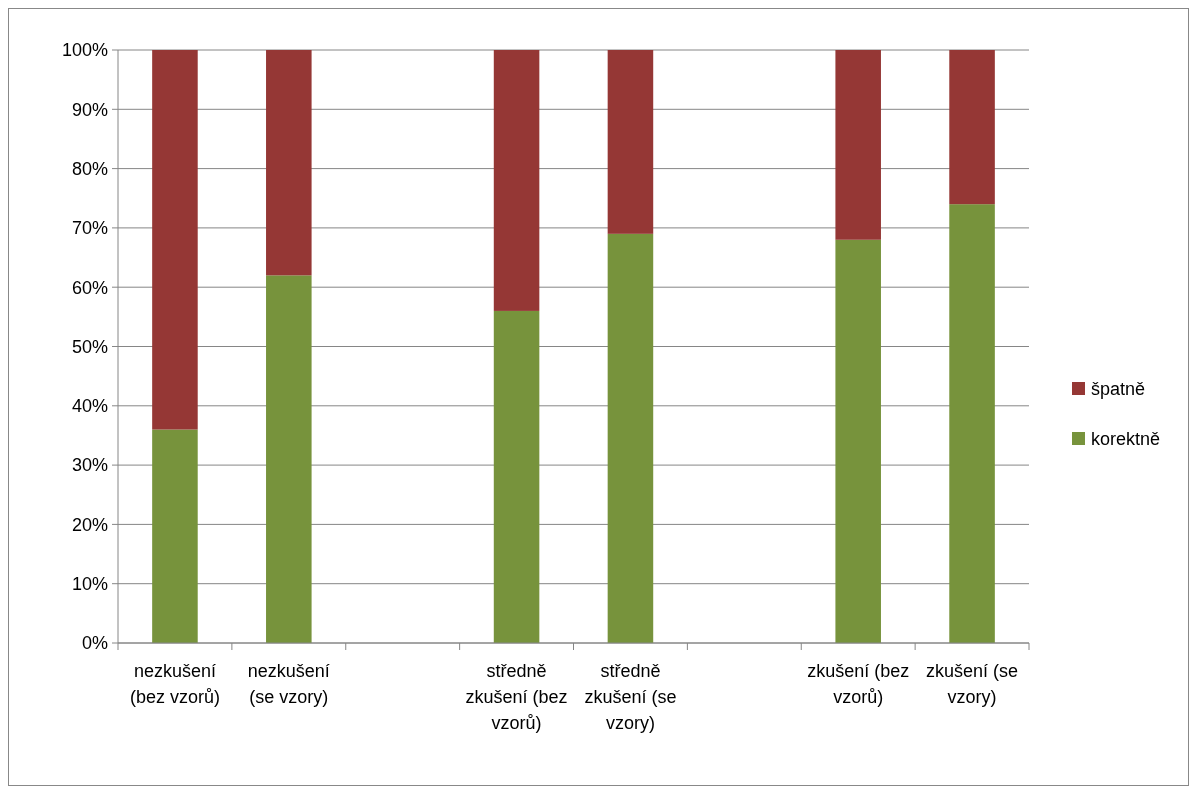  Describe the element at coordinates (89, 346) in the screenshot. I see `y-tick-label: 50%` at that location.